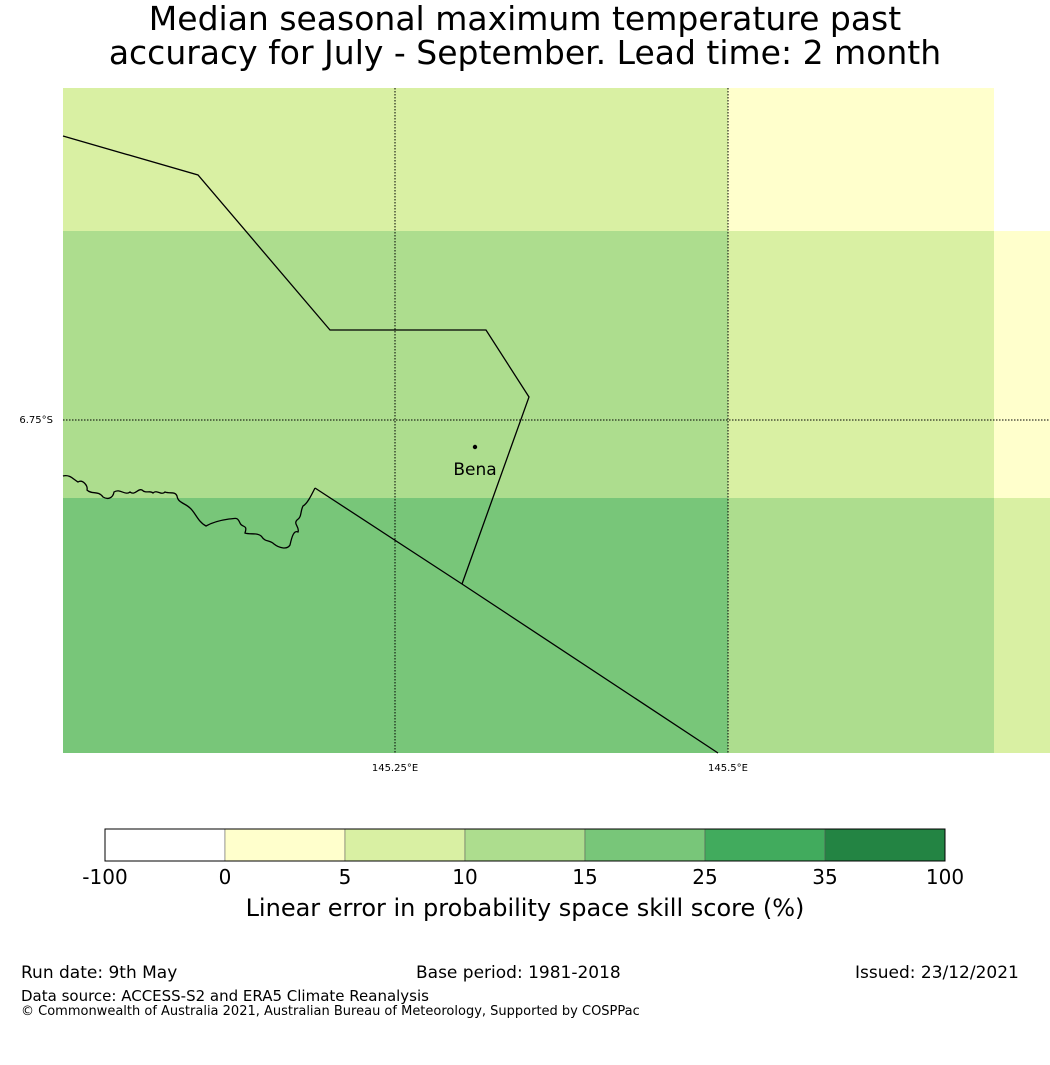 This screenshot has height=1065, width=1050. Describe the element at coordinates (518, 973) in the screenshot. I see `base-period: Base period: 1981-2018` at that location.